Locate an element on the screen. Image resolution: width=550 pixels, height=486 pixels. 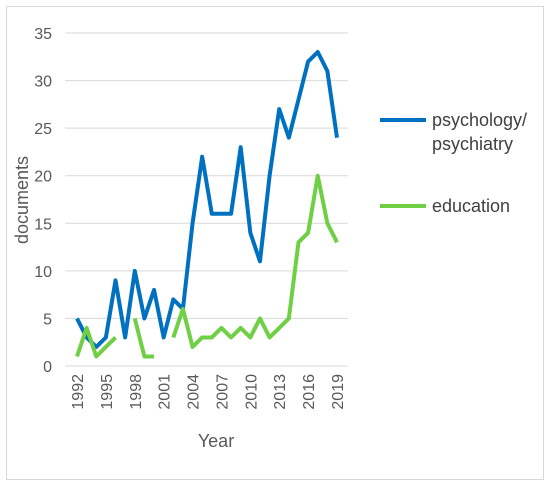
y-tick-label: 30 is located at coordinates (43, 82).